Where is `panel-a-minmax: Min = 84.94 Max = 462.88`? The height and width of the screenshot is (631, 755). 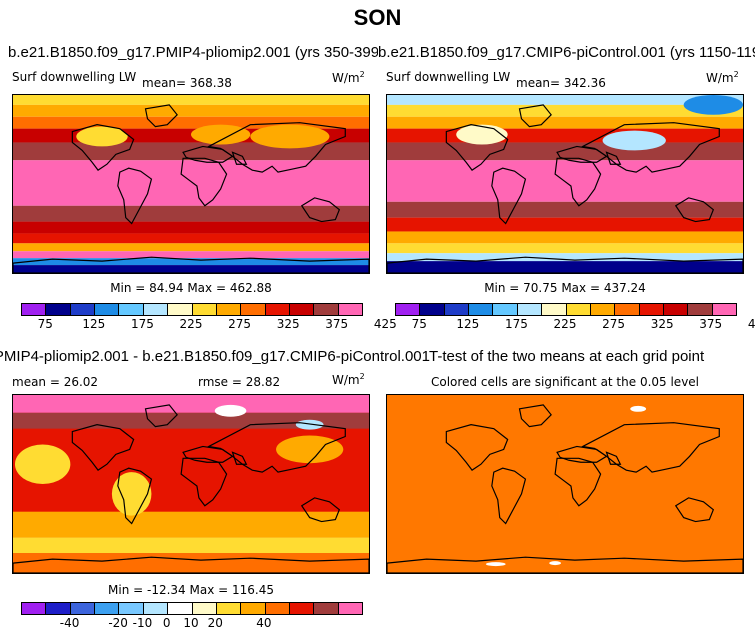 panel-a-minmax: Min = 84.94 Max = 462.88 is located at coordinates (191, 288).